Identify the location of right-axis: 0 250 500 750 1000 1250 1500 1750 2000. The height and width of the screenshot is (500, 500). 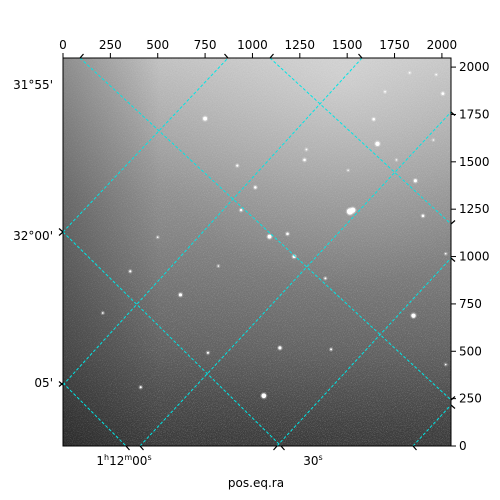
(470, 256).